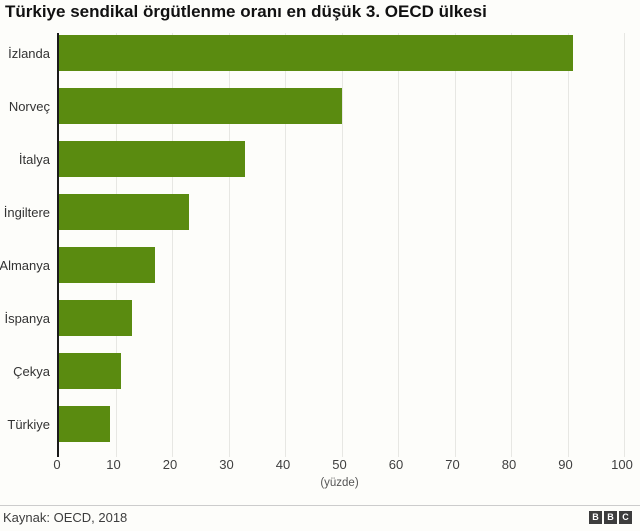  What do you see at coordinates (65, 517) in the screenshot?
I see `source-text: Kaynak: OECD, 2018` at bounding box center [65, 517].